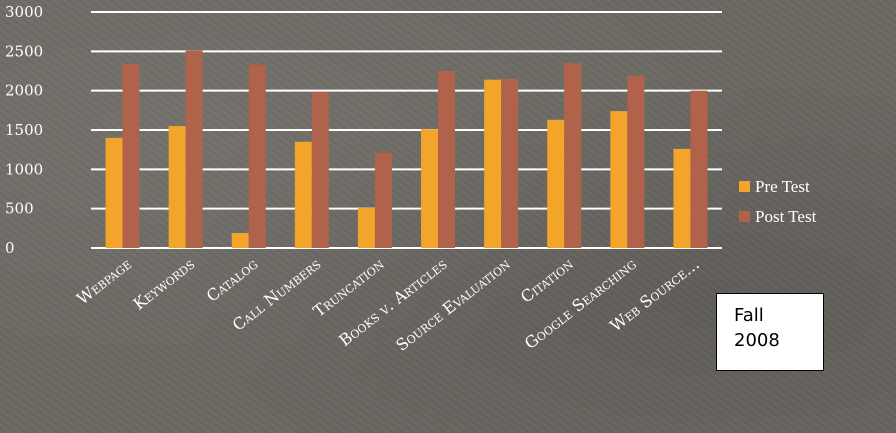  I want to click on y-tick-label: 2500, so click(24, 51).